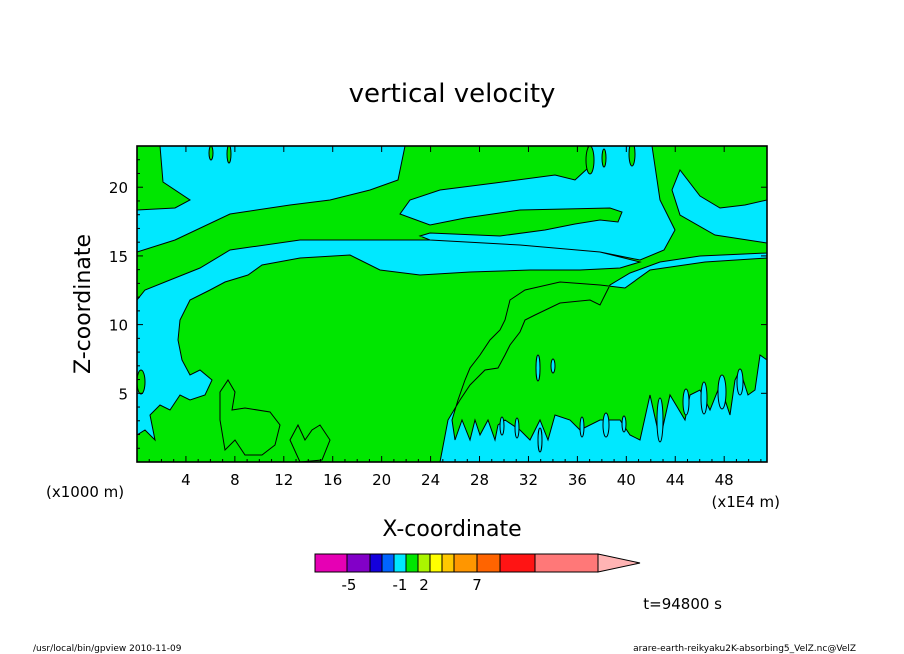 This screenshot has height=654, width=904. Describe the element at coordinates (451, 529) in the screenshot. I see `x-axis-title: X-coordinate` at that location.